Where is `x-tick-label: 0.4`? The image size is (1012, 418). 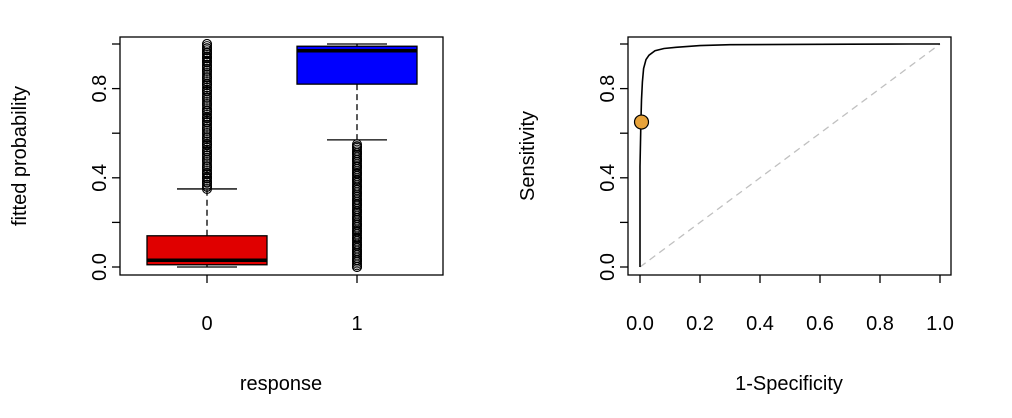
x-tick-label: 0.4 is located at coordinates (760, 324).